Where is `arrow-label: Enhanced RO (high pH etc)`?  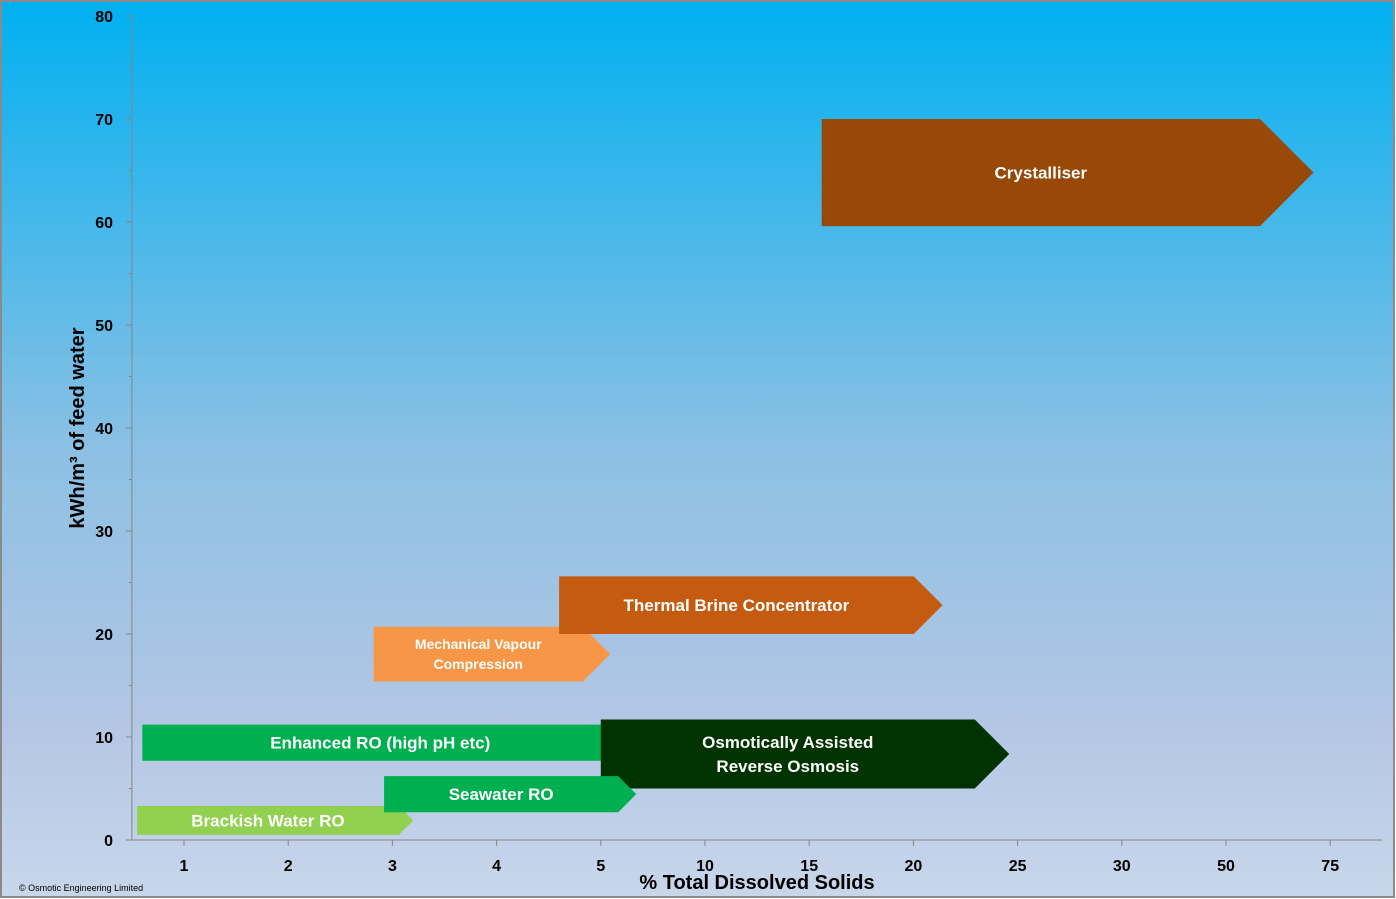 arrow-label: Enhanced RO (high pH etc) is located at coordinates (380, 743).